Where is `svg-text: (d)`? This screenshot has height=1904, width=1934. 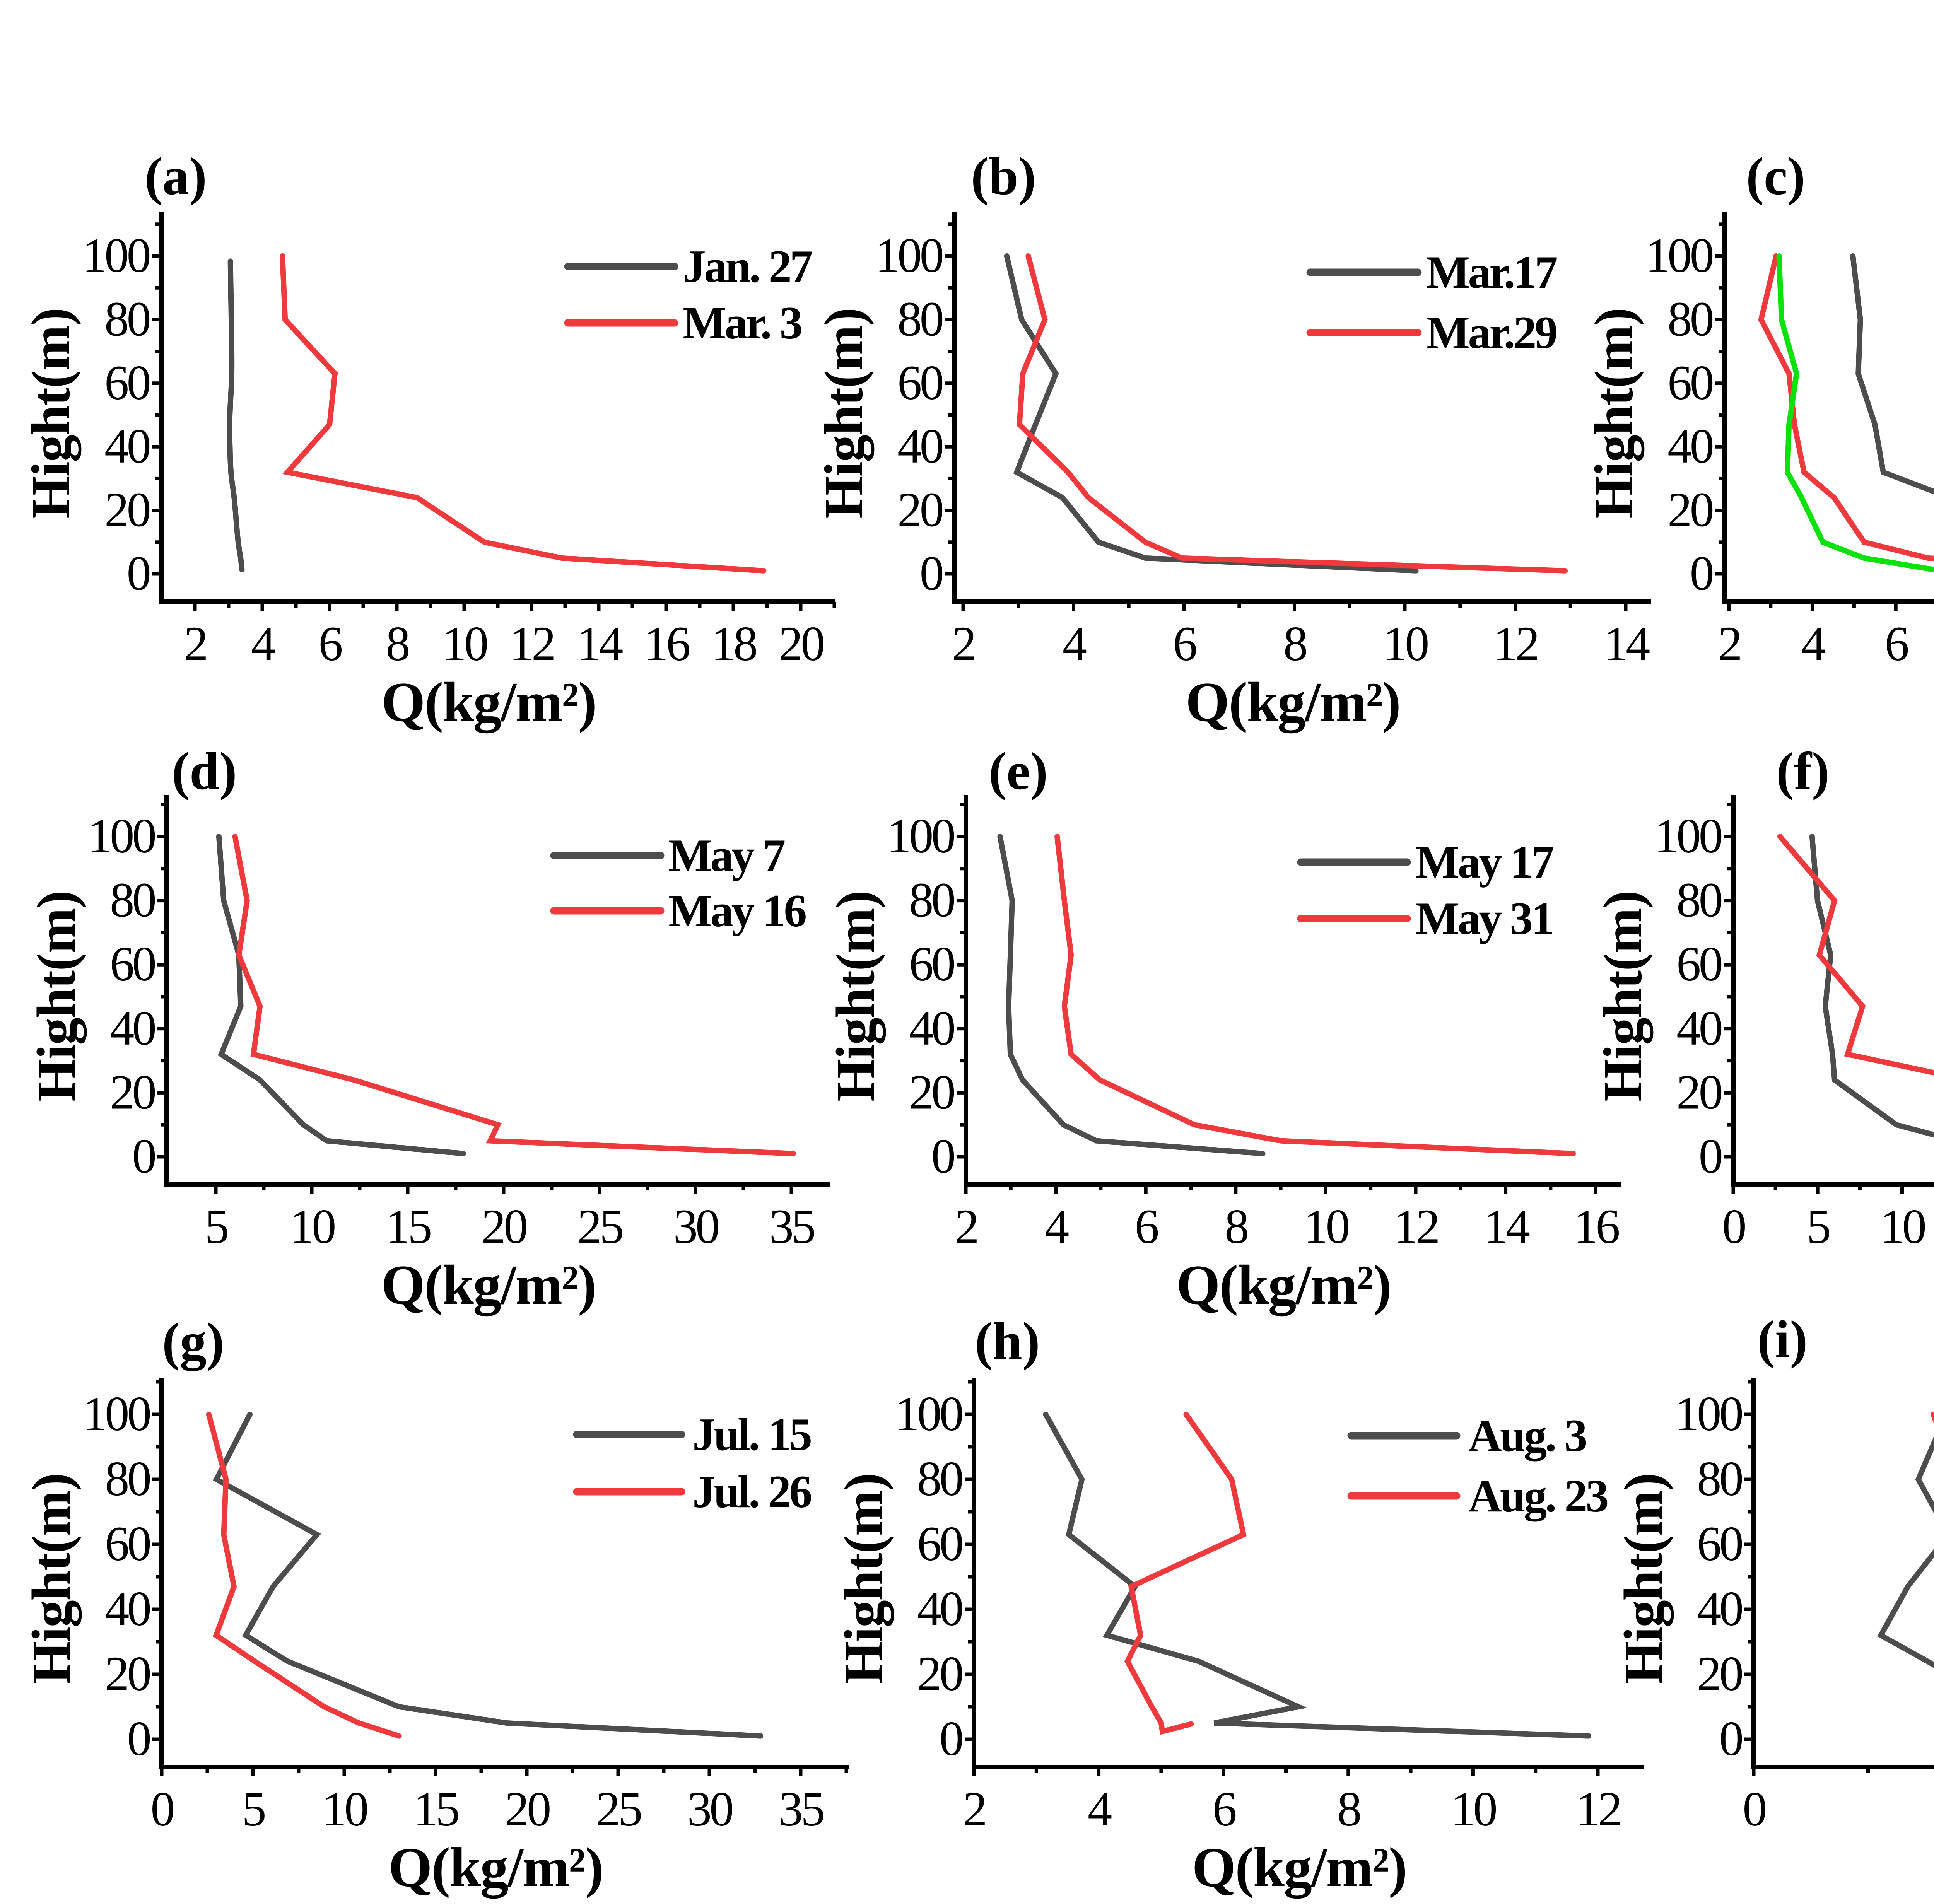
svg-text: (d) is located at coordinates (204, 771).